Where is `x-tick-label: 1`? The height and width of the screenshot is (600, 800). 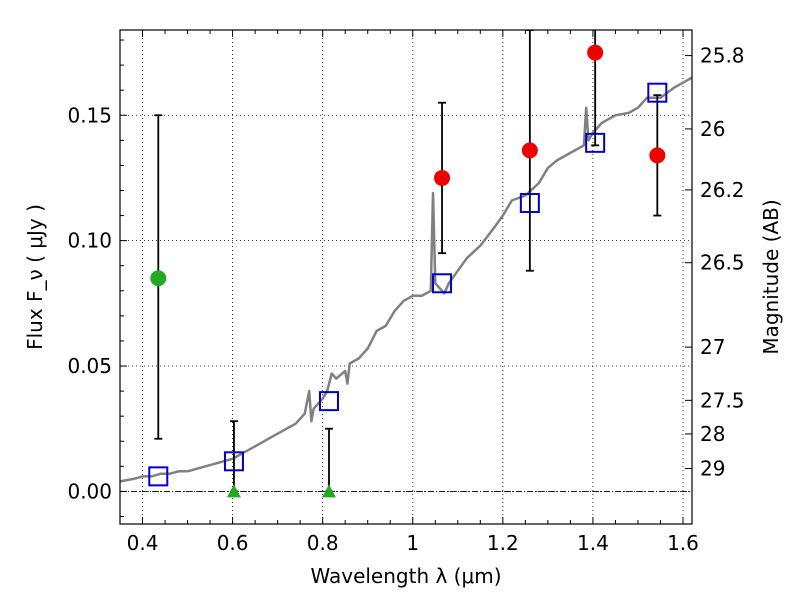
x-tick-label: 1 is located at coordinates (412, 543).